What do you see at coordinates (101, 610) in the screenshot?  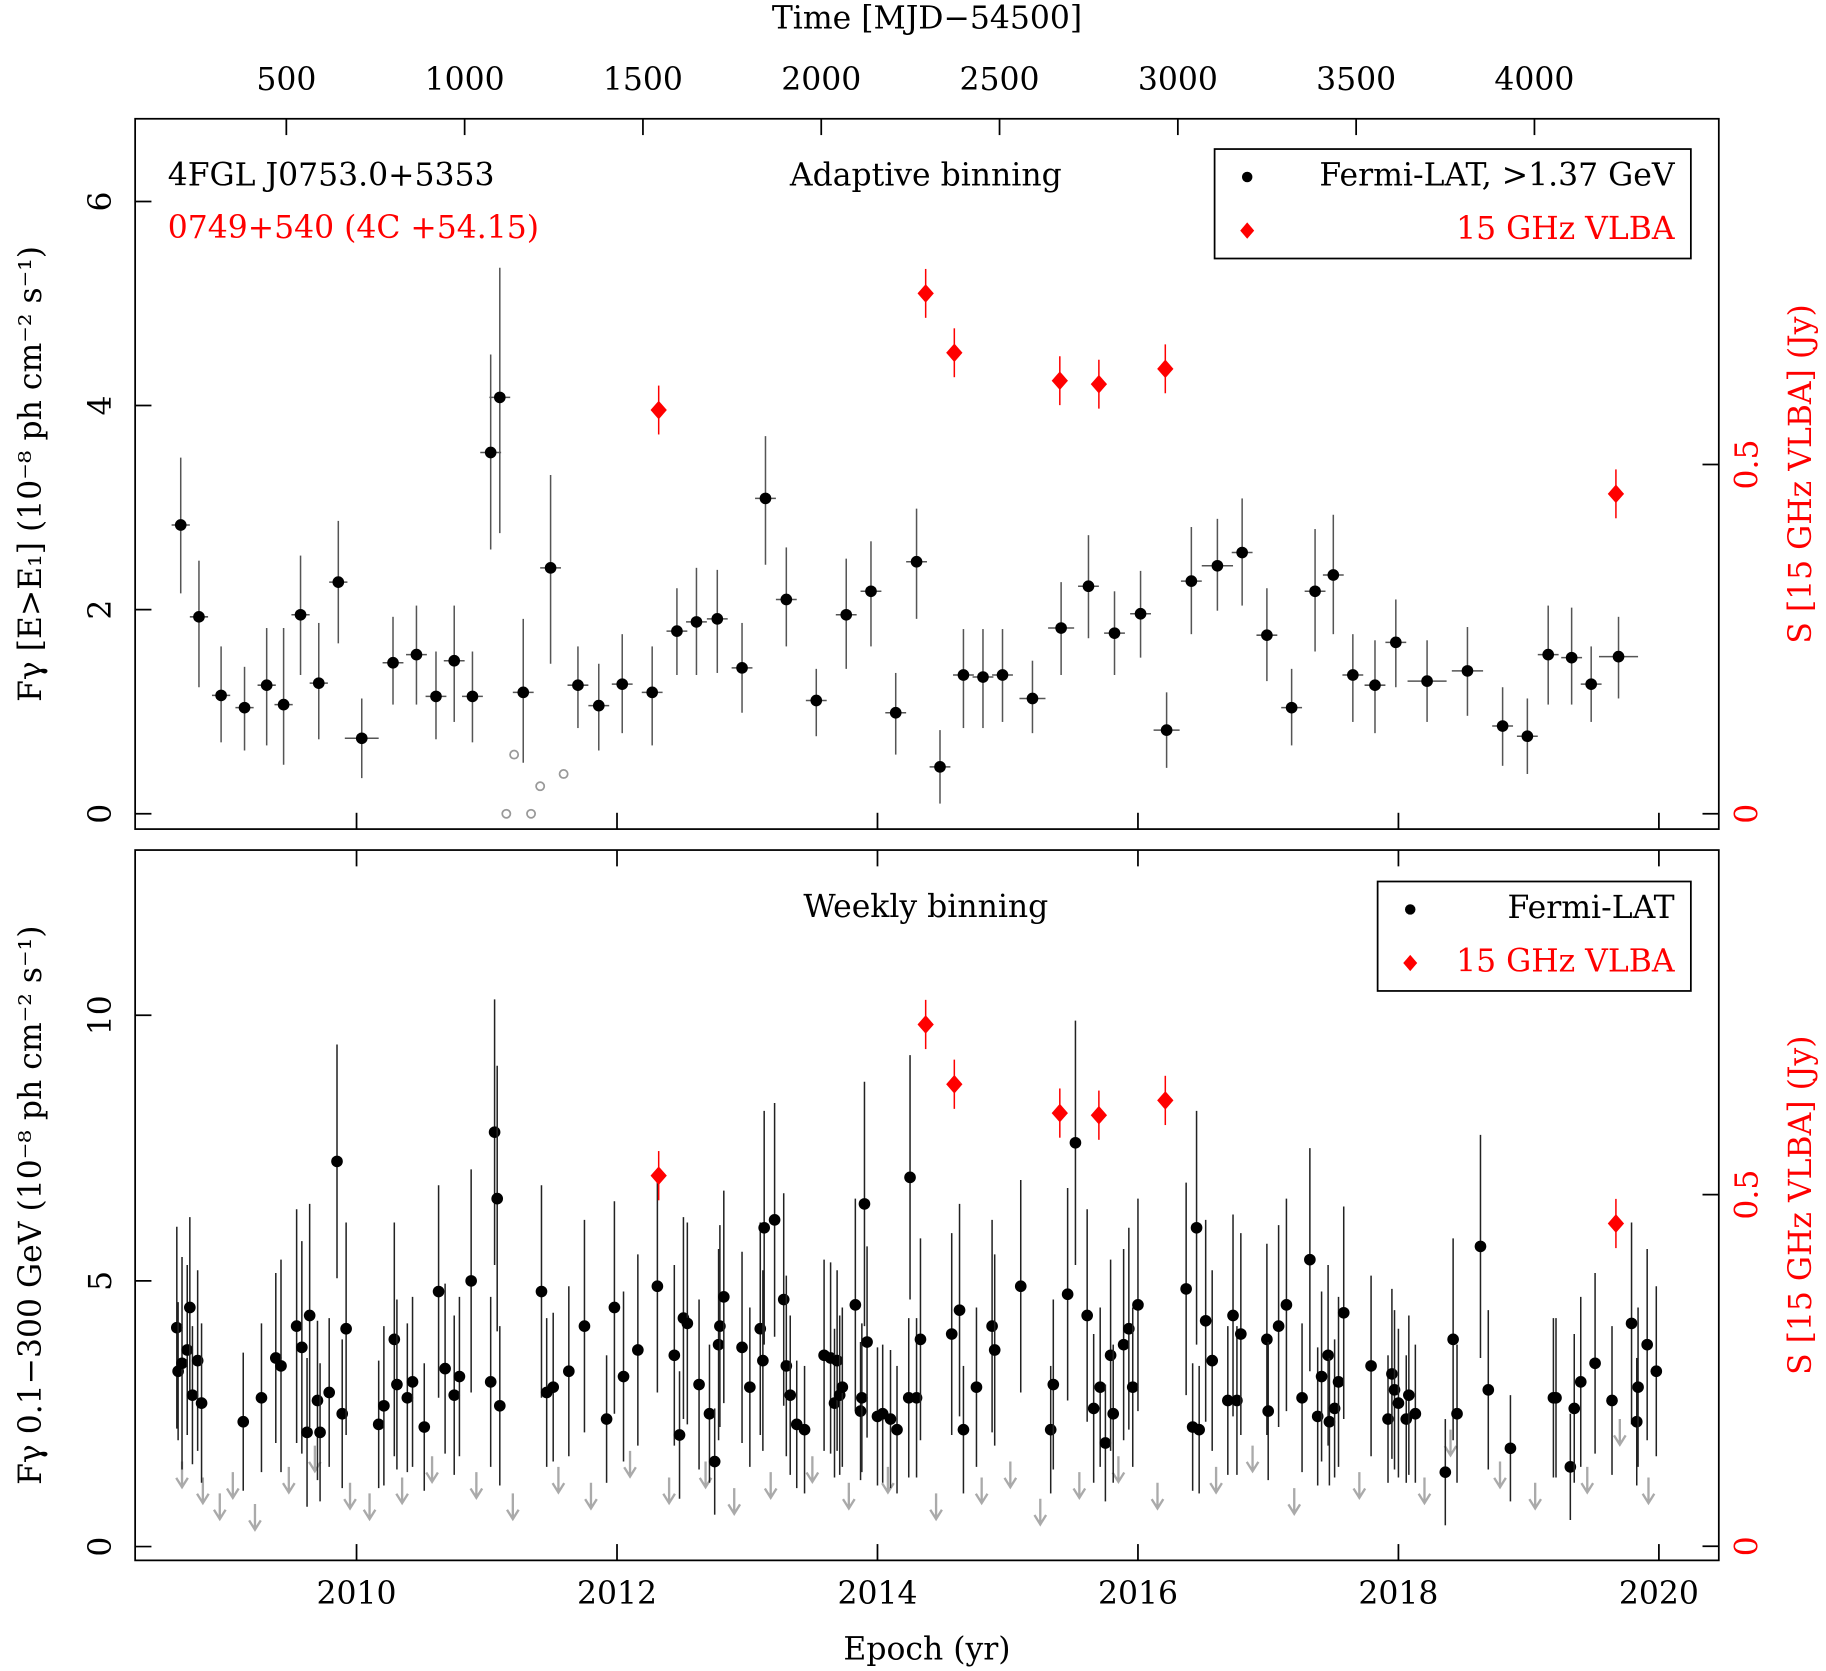 I see `y-tick-label: 2` at bounding box center [101, 610].